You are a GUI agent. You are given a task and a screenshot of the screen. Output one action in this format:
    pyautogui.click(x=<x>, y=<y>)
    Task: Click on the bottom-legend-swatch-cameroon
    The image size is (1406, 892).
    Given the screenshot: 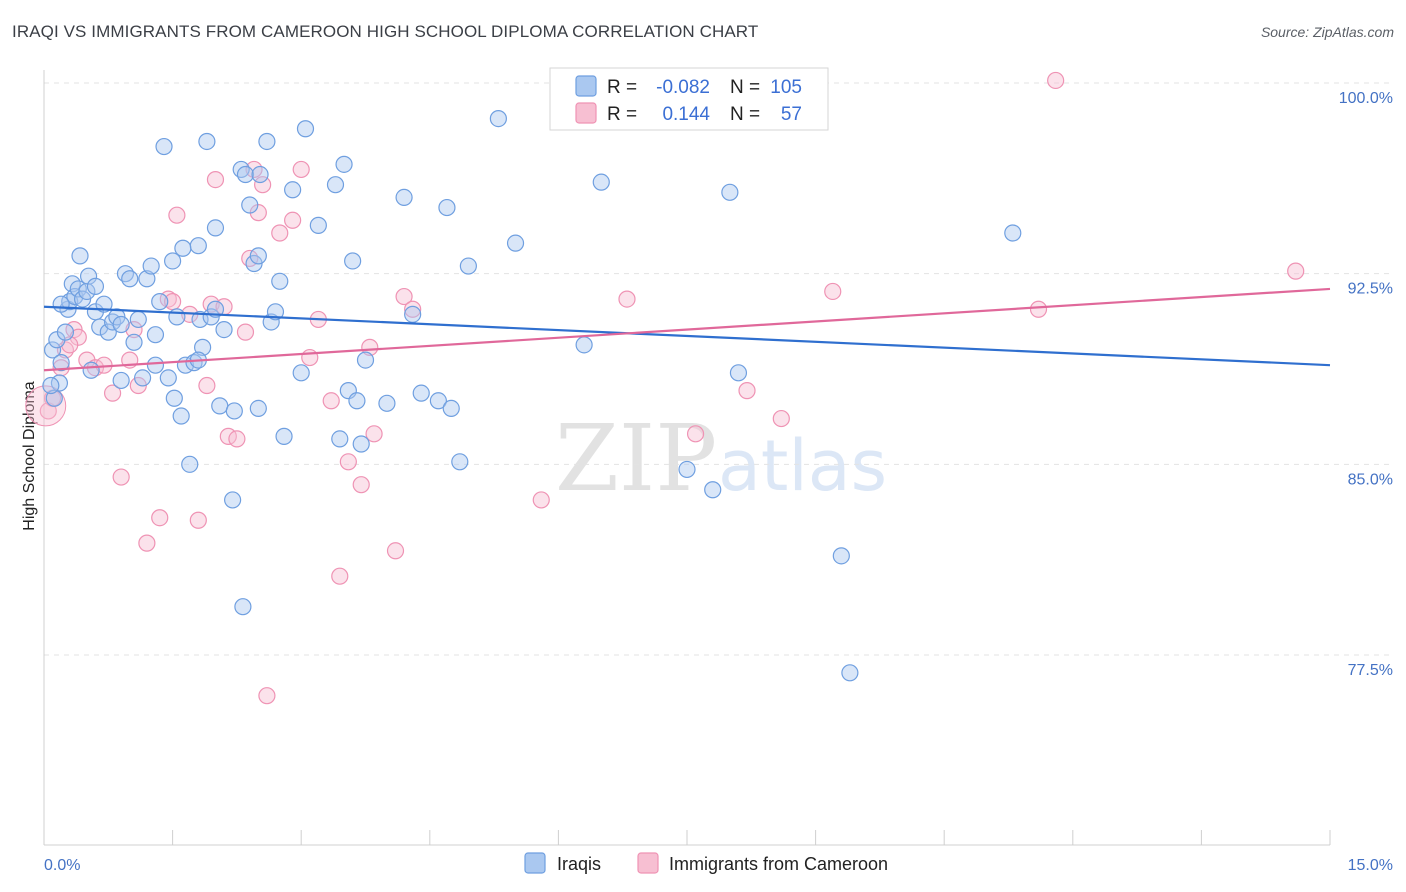 What is the action you would take?
    pyautogui.click(x=648, y=863)
    